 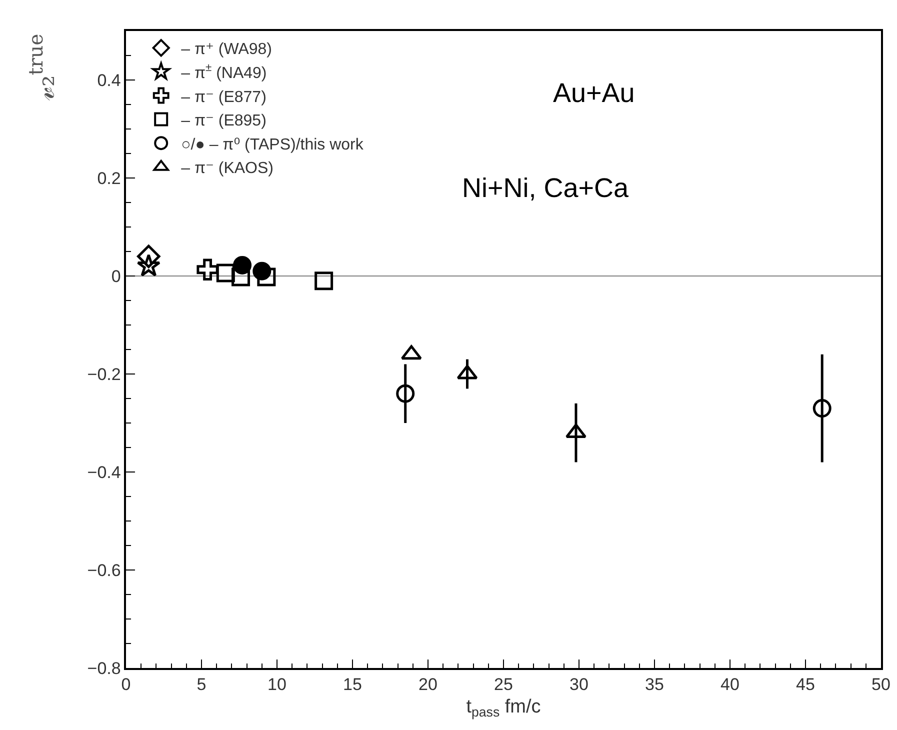 I want to click on x-tick-label: 20, so click(x=428, y=684).